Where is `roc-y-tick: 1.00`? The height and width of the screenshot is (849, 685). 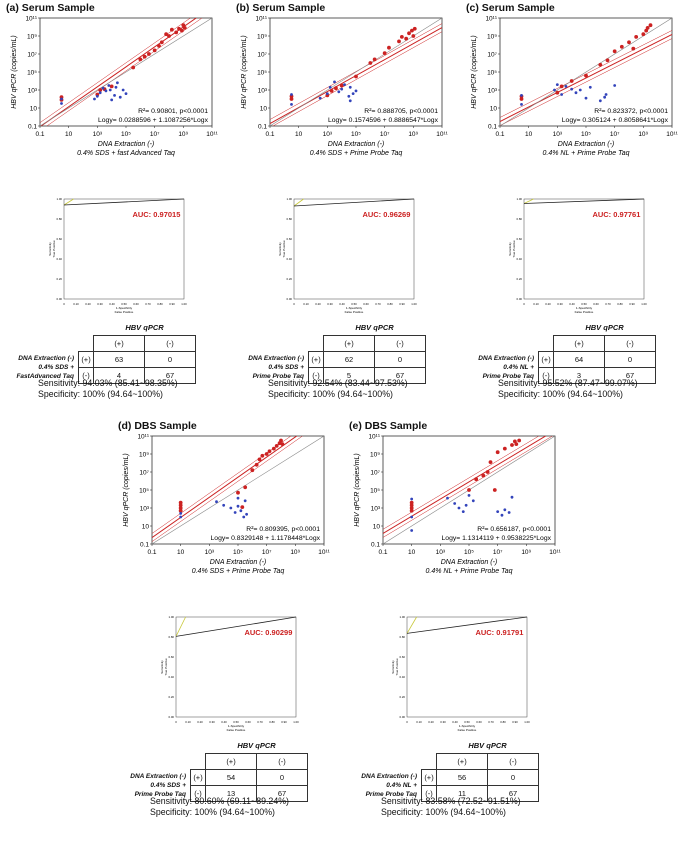 roc-y-tick: 1.00 is located at coordinates (290, 199).